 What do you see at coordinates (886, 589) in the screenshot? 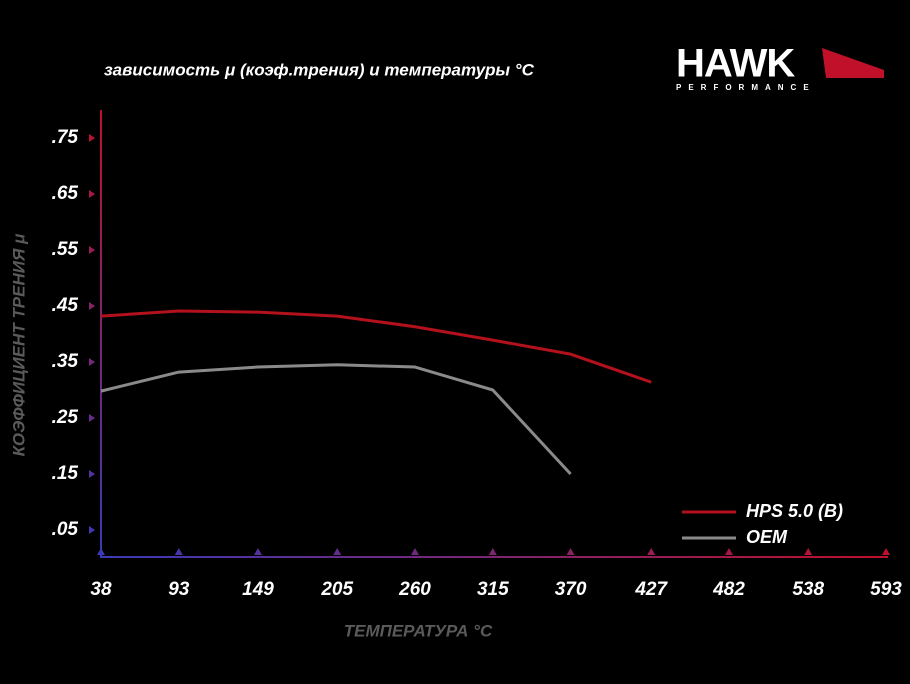
I see `x-tick-label: 593` at bounding box center [886, 589].